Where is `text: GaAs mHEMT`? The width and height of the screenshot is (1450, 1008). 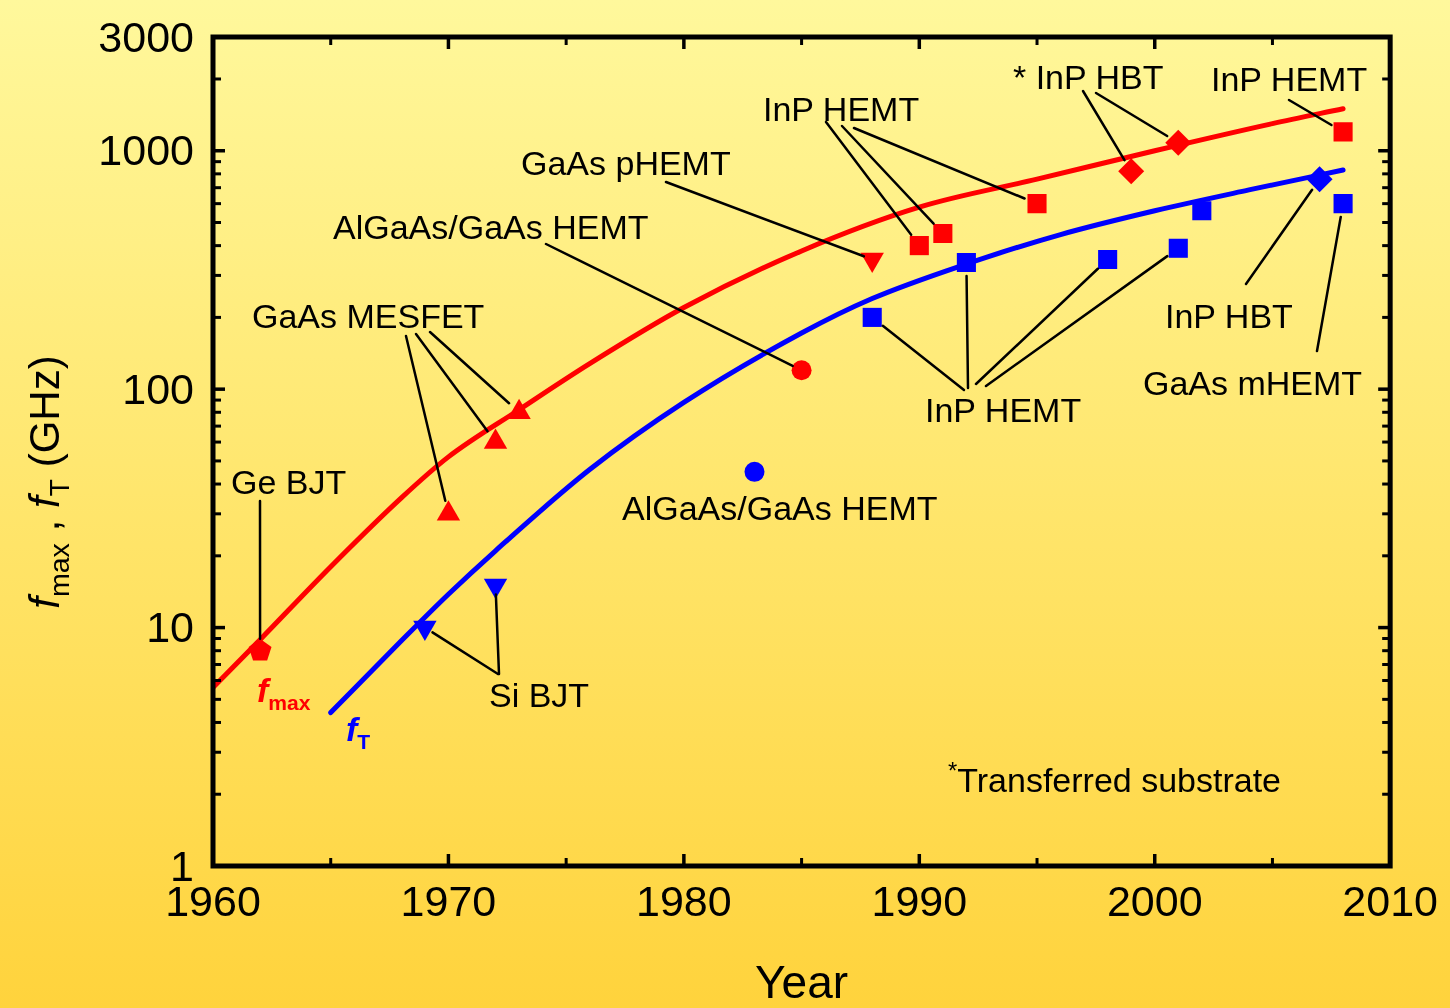 text: GaAs mHEMT is located at coordinates (1253, 383).